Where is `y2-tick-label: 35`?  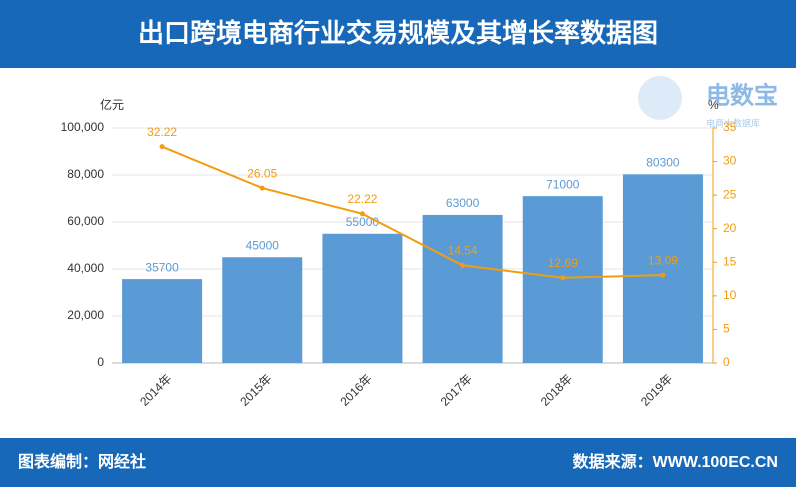 y2-tick-label: 35 is located at coordinates (730, 127).